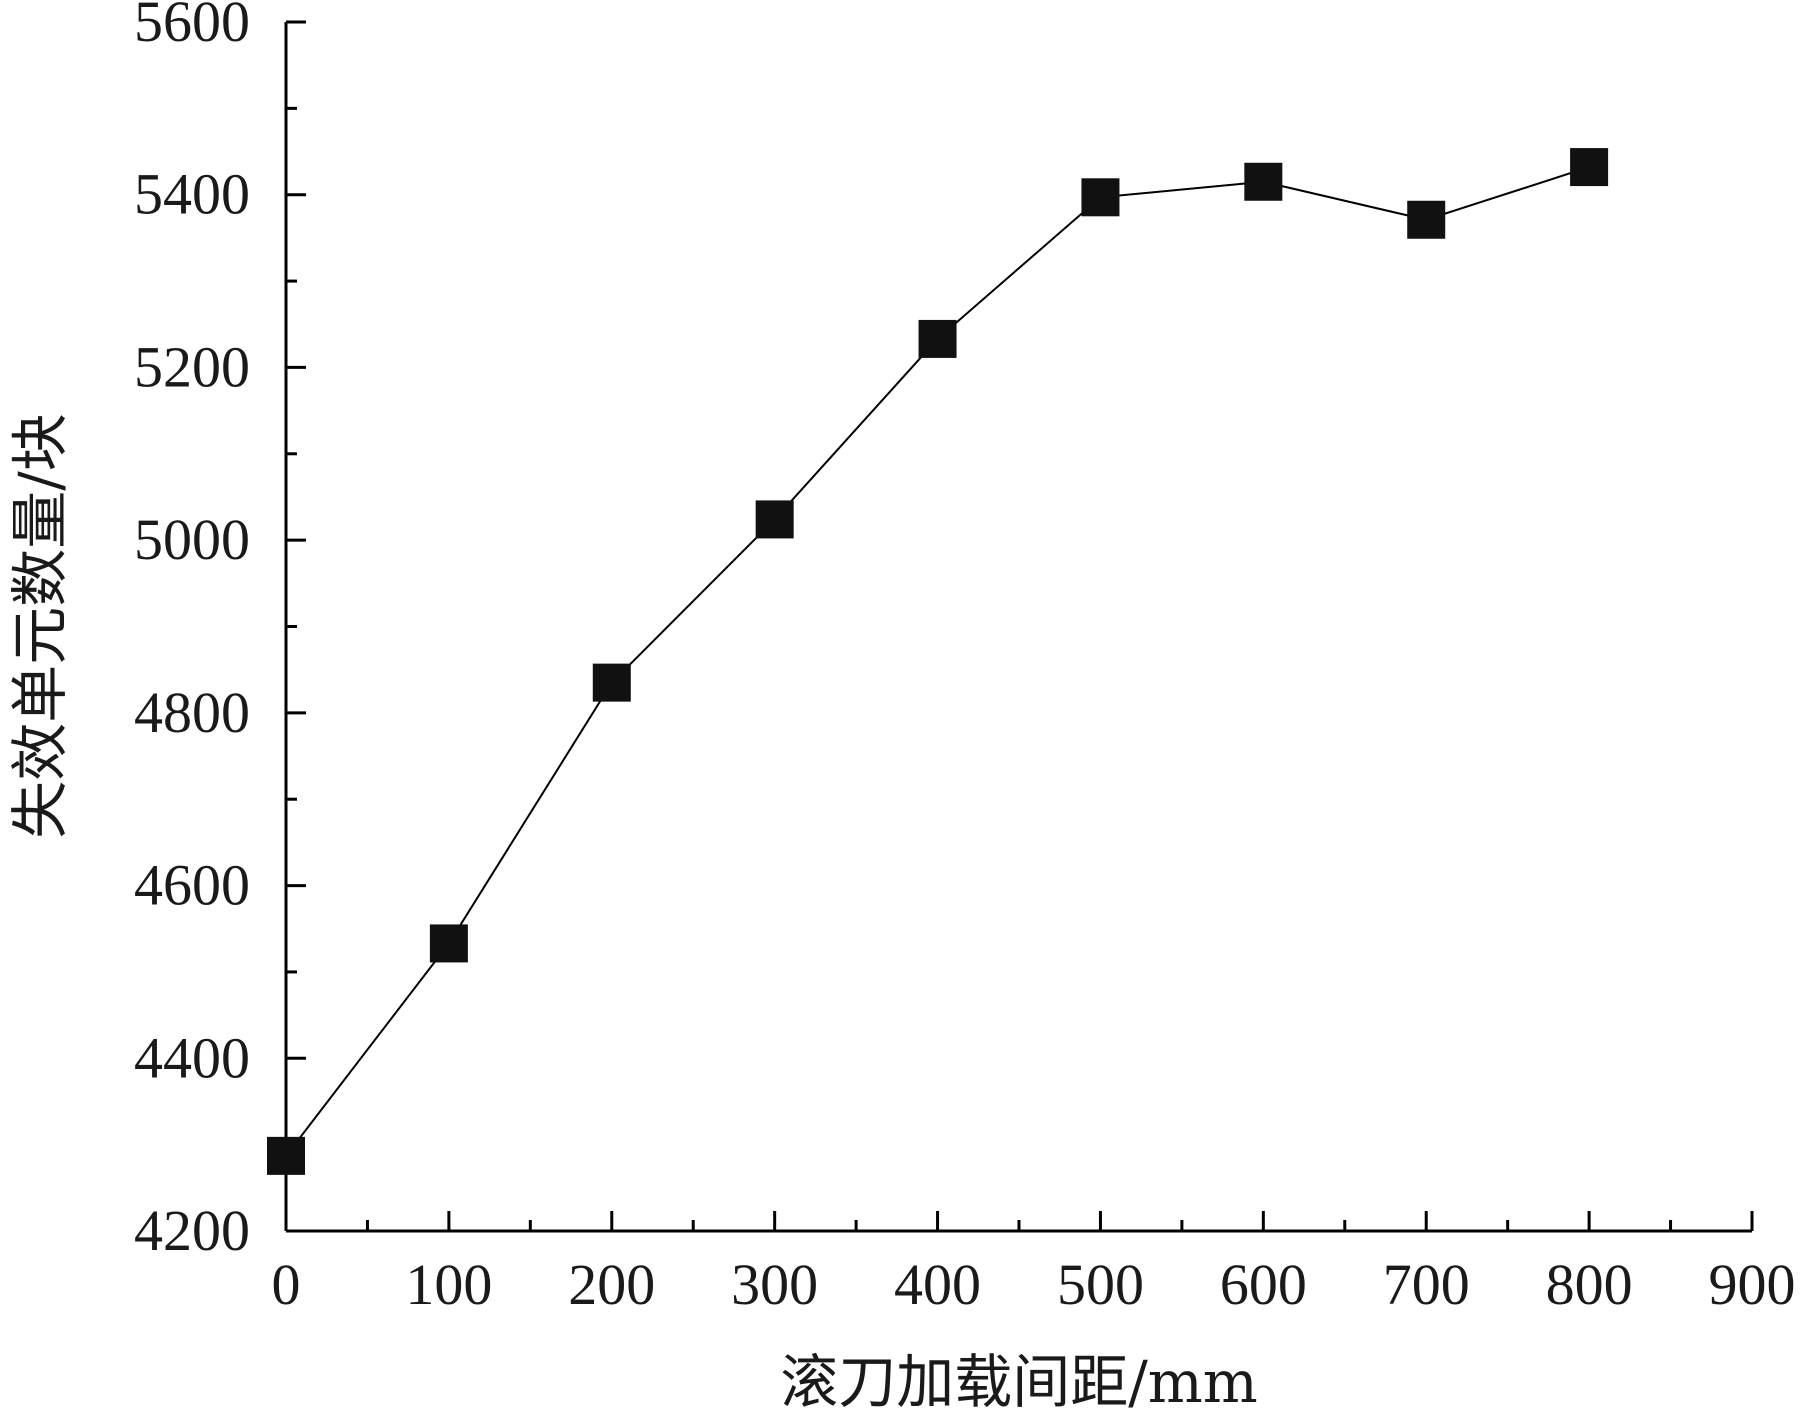 Image resolution: width=1805 pixels, height=1410 pixels. Describe the element at coordinates (286, 1284) in the screenshot. I see `x-tick-label: 0` at that location.